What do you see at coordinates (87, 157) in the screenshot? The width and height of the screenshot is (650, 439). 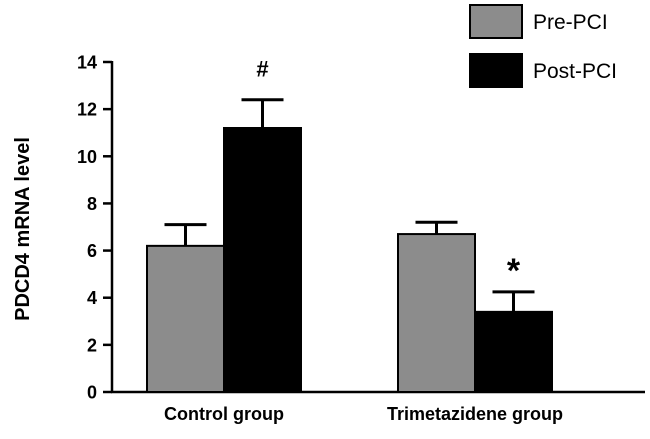 I see `y-tick-label-10: 10` at bounding box center [87, 157].